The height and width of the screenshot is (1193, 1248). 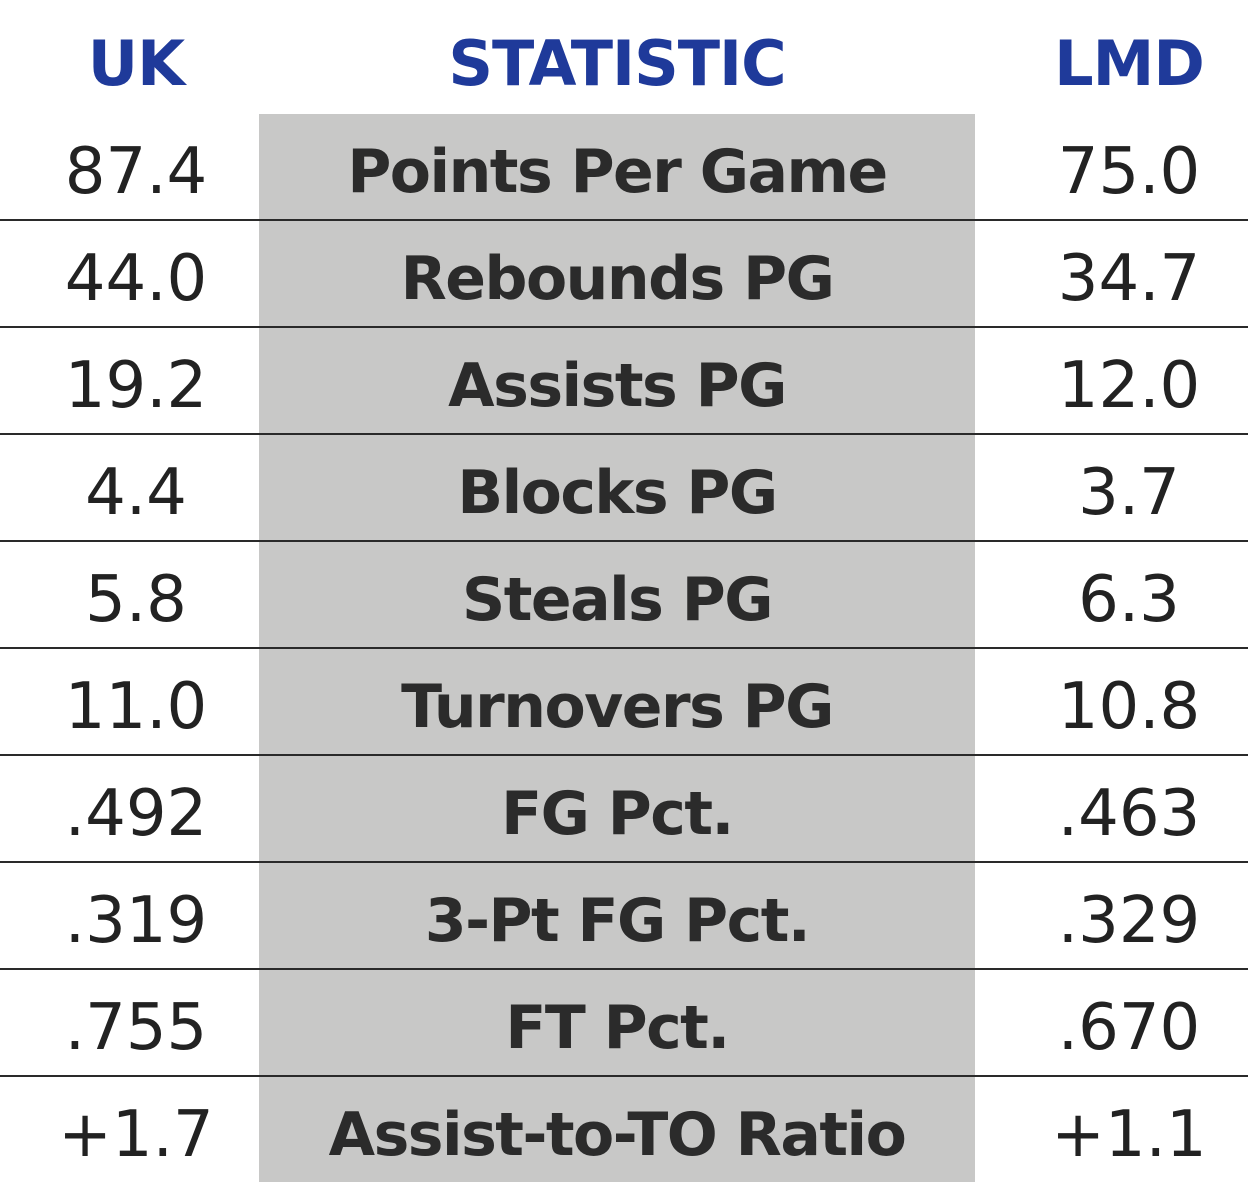 What do you see at coordinates (136, 1028) in the screenshot?
I see `uk-value: .755` at bounding box center [136, 1028].